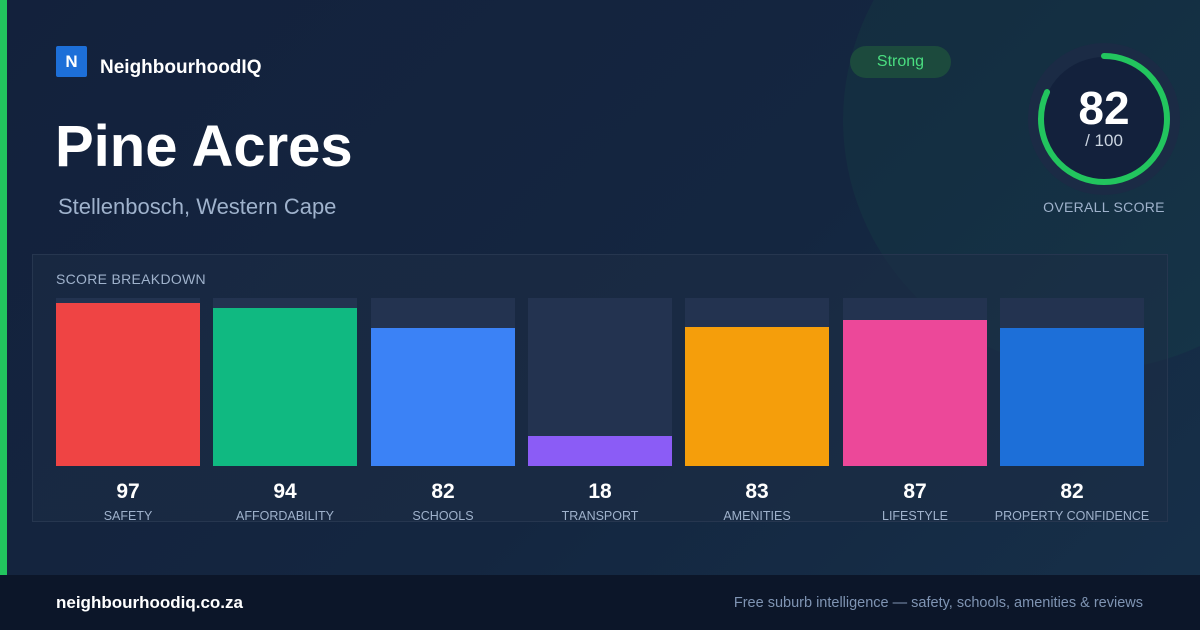 Image resolution: width=1200 pixels, height=630 pixels. I want to click on bar-value: 18, so click(600, 491).